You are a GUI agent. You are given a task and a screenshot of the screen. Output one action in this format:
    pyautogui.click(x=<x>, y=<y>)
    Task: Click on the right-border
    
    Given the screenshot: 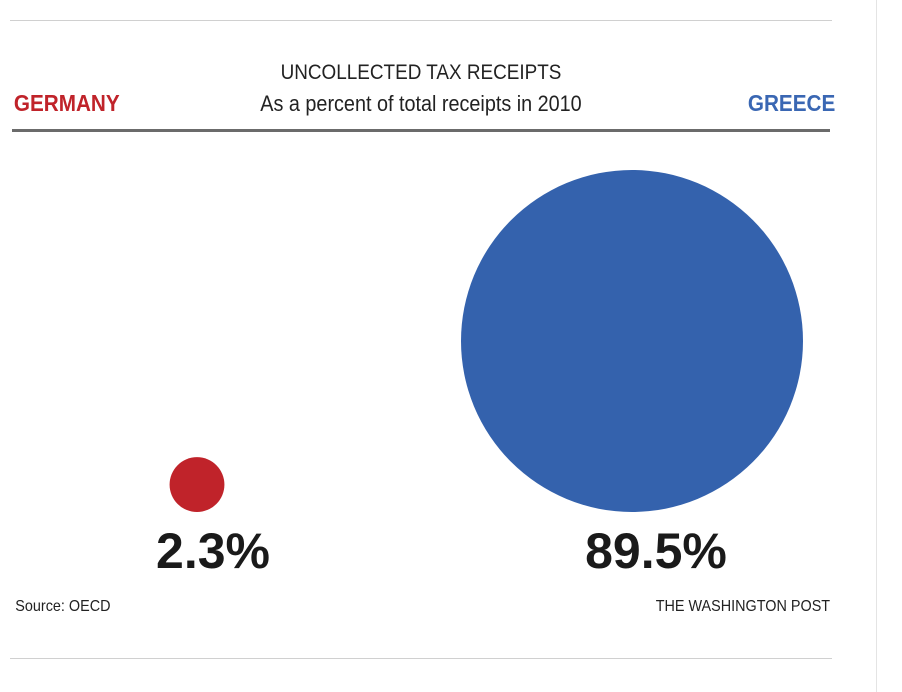 What is the action you would take?
    pyautogui.click(x=876, y=346)
    